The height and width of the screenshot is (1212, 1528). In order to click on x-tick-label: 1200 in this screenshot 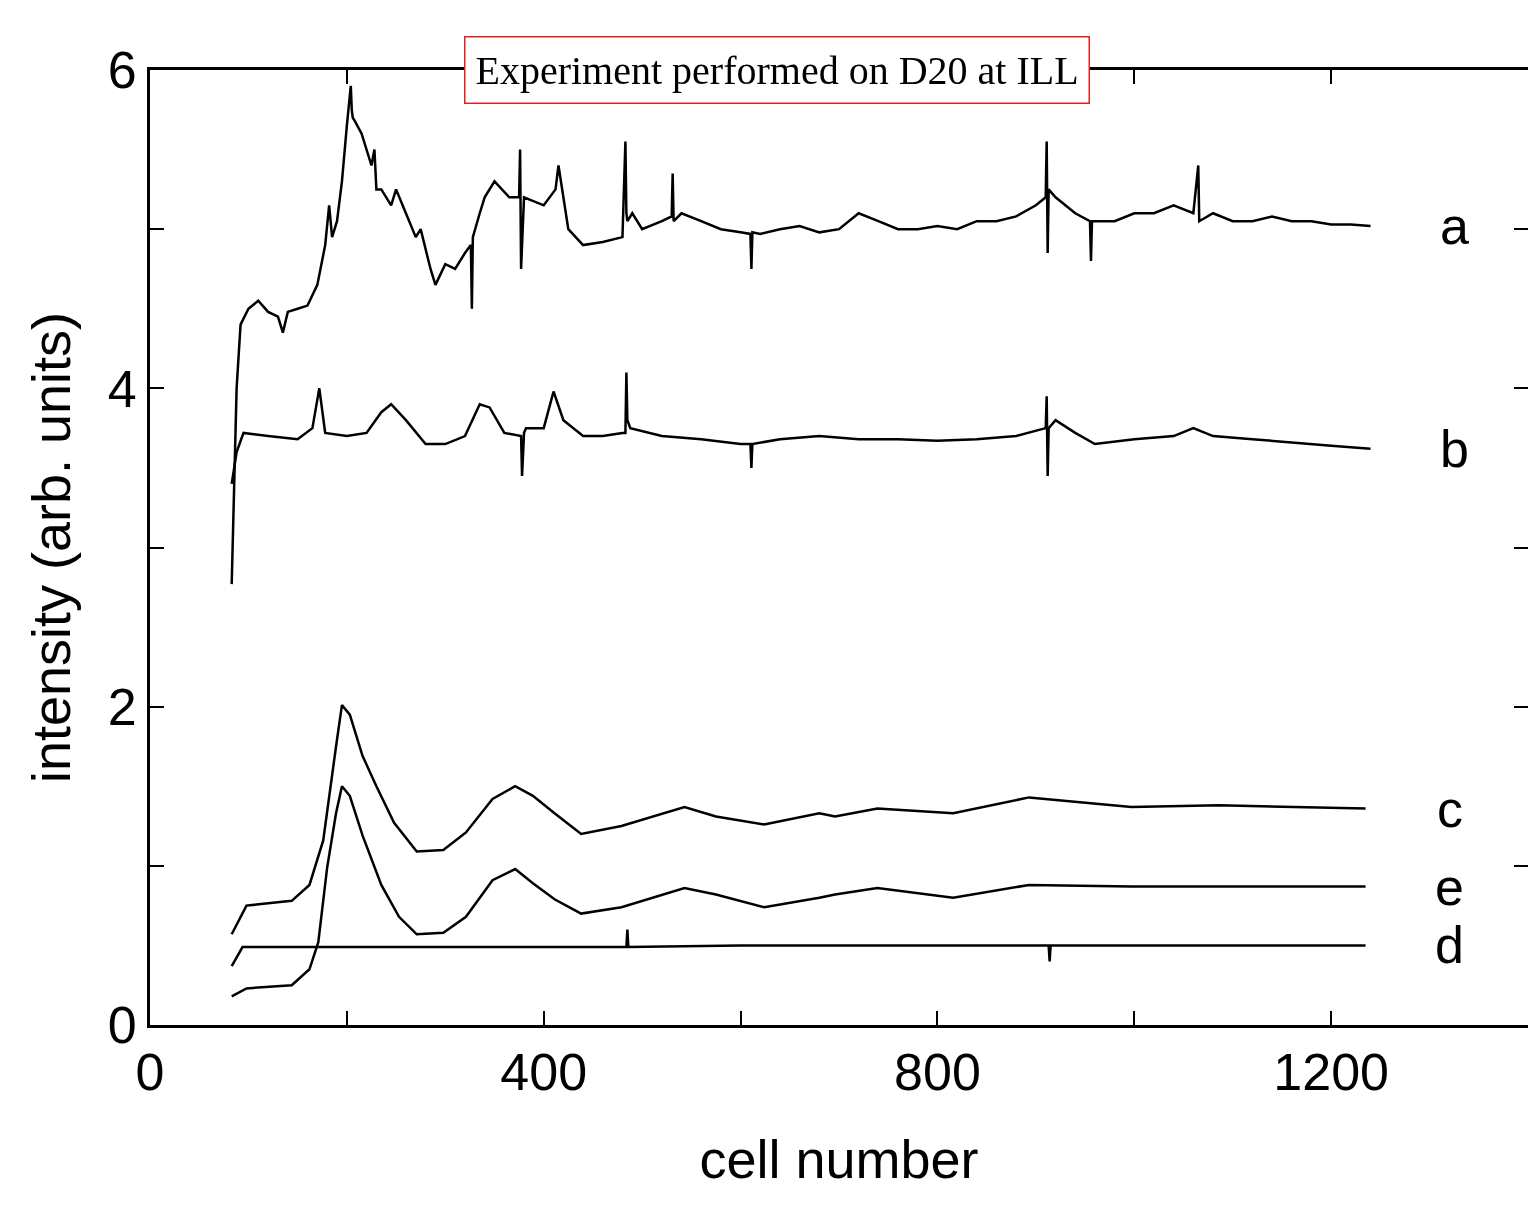, I will do `click(1331, 1072)`.